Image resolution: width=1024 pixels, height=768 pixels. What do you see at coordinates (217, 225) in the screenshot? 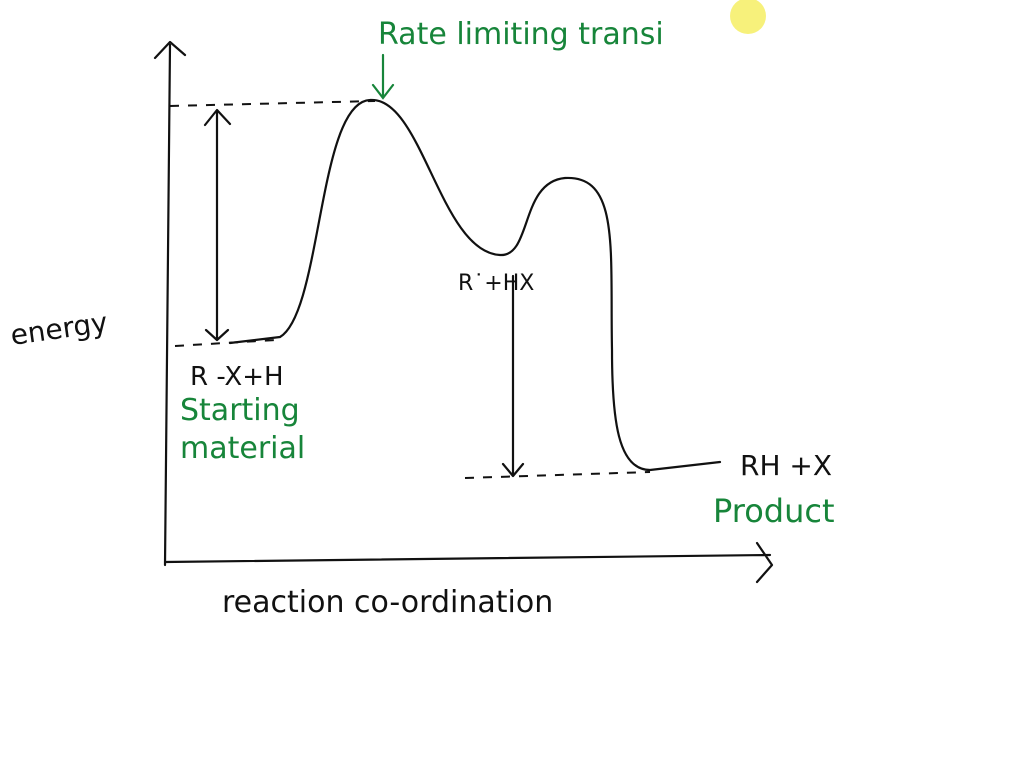
I see `activation-arrow` at bounding box center [217, 225].